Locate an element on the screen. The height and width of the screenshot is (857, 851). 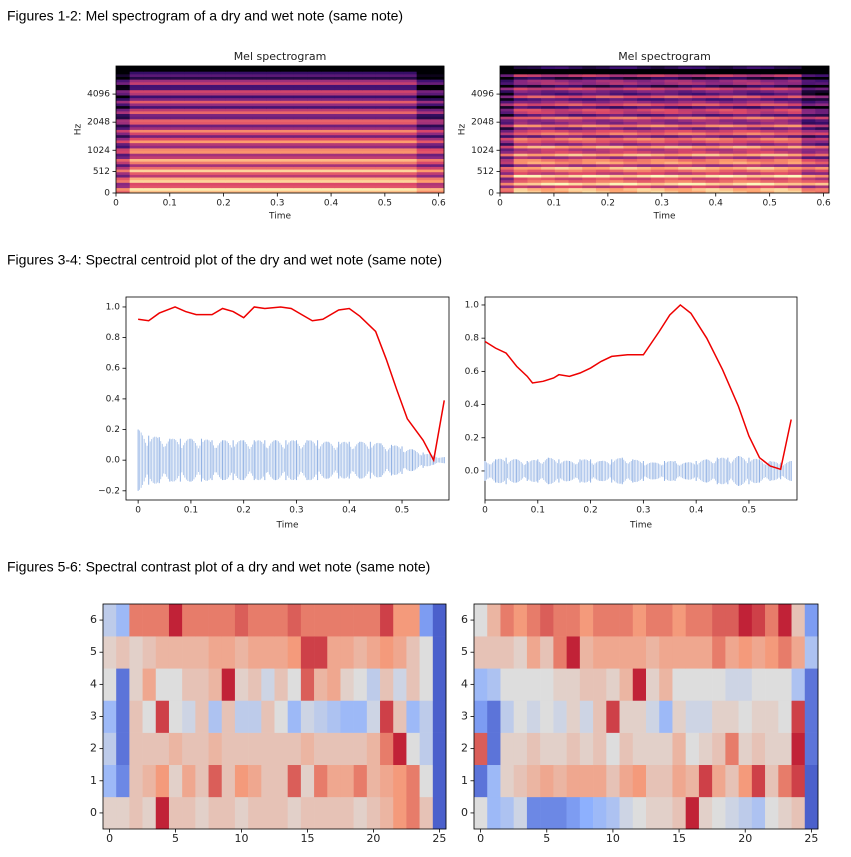
x-tick-label: 20 is located at coordinates (373, 838).